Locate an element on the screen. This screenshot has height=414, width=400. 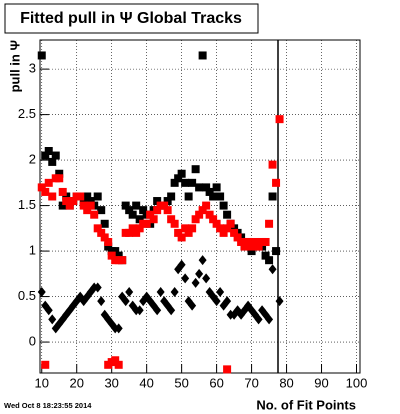
y-axis-label: pull in Ψ is located at coordinates (14, 66).